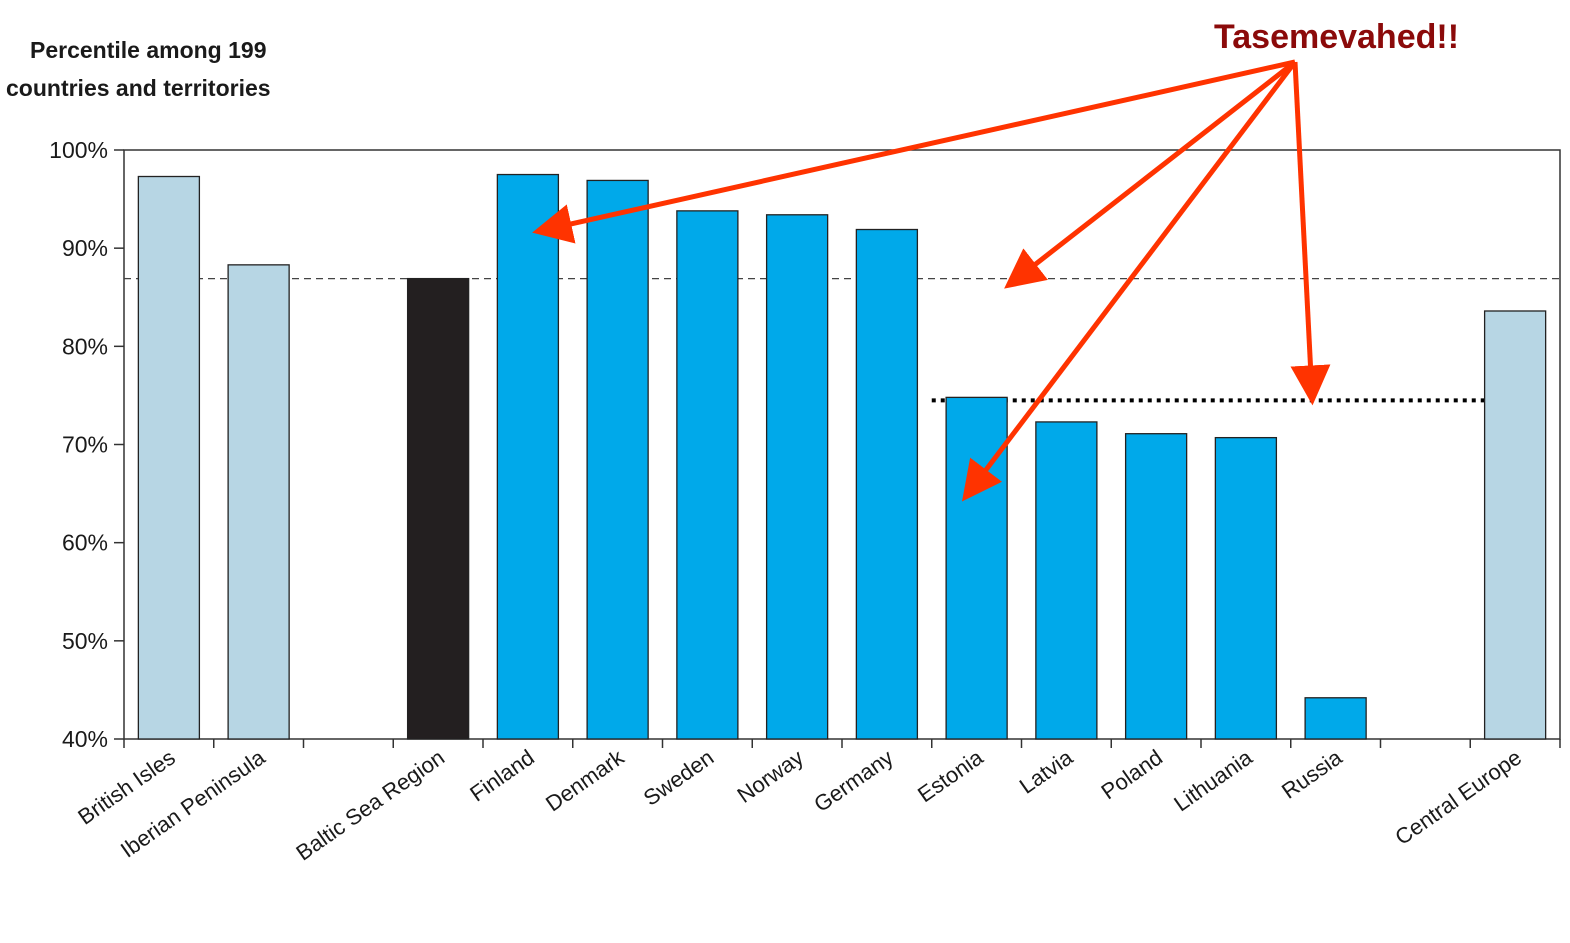 This screenshot has width=1570, height=943. Describe the element at coordinates (853, 781) in the screenshot. I see `category-label: Germany` at that location.